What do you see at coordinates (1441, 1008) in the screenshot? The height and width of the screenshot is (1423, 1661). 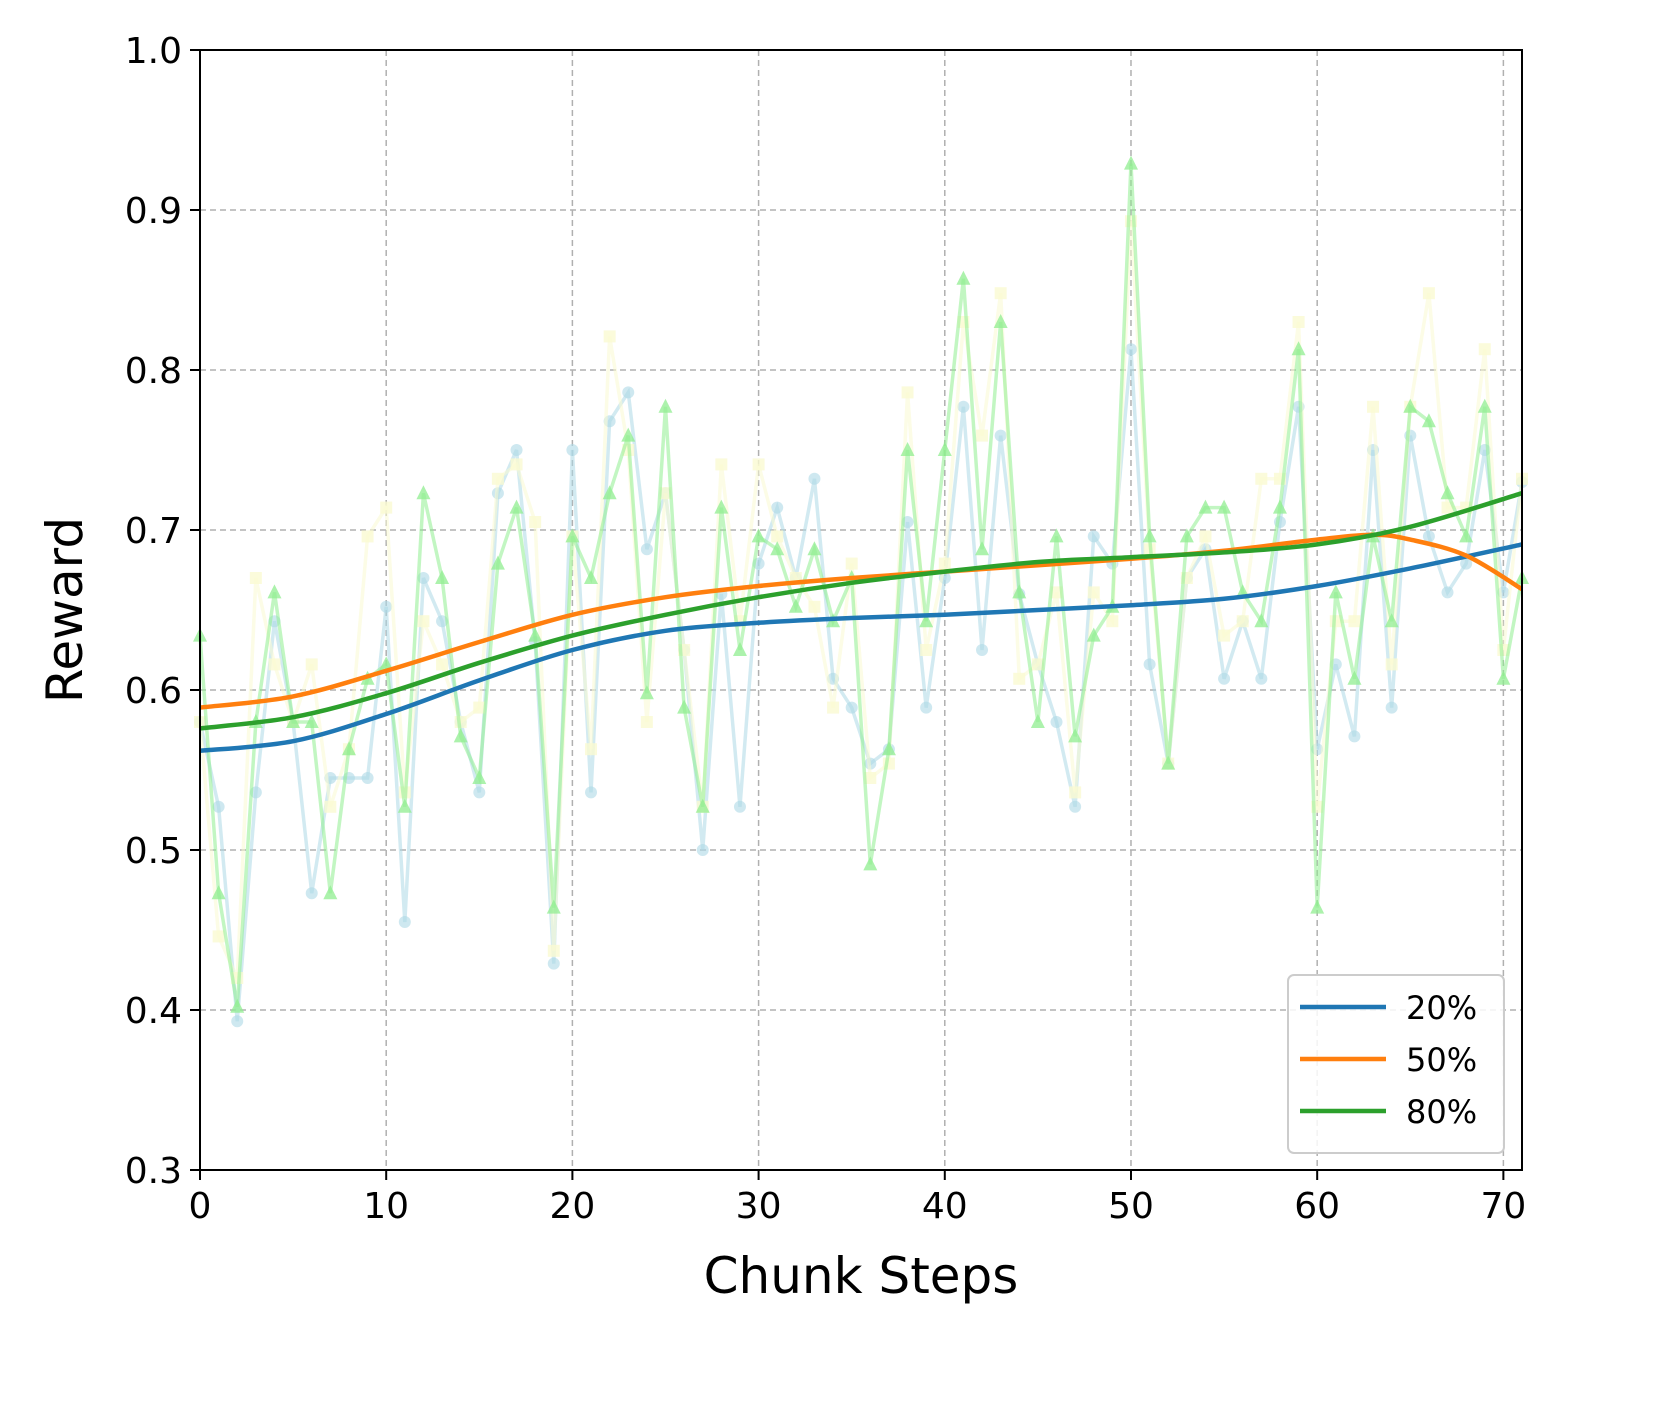 I see `legend-label: 20%` at bounding box center [1441, 1008].